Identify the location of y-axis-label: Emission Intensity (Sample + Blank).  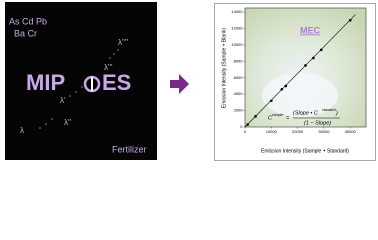
(224, 68).